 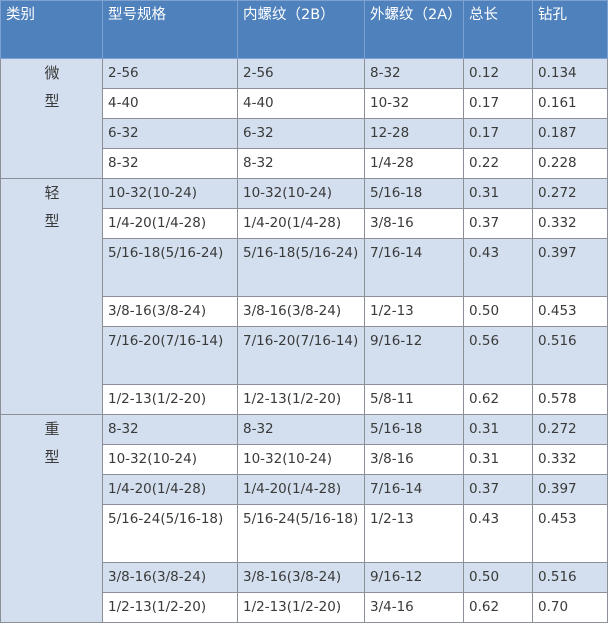 I want to click on table-row: 8-32 8-32 1/4-28 0.22 0.228, so click(x=304, y=163).